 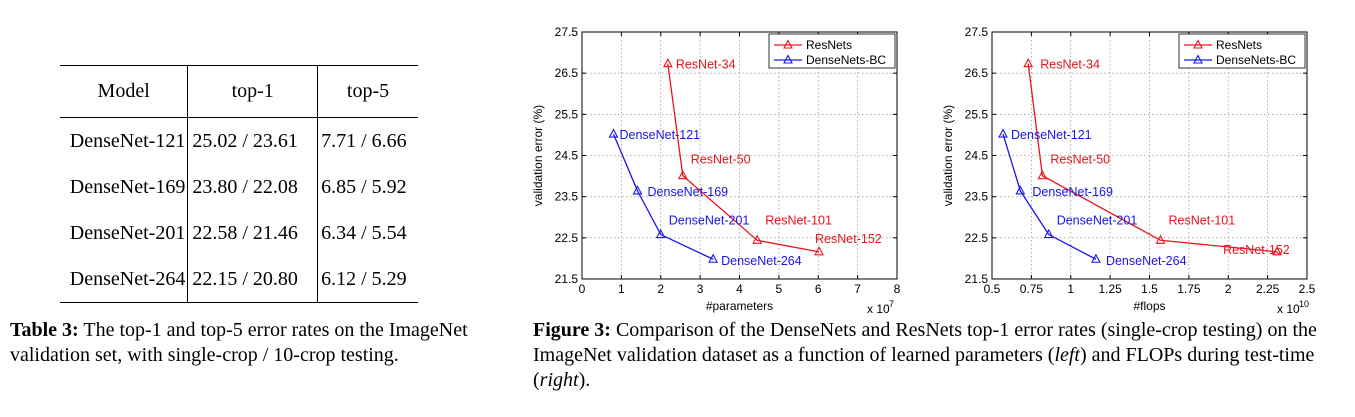 I want to click on x-tick-label: 7, so click(x=857, y=289).